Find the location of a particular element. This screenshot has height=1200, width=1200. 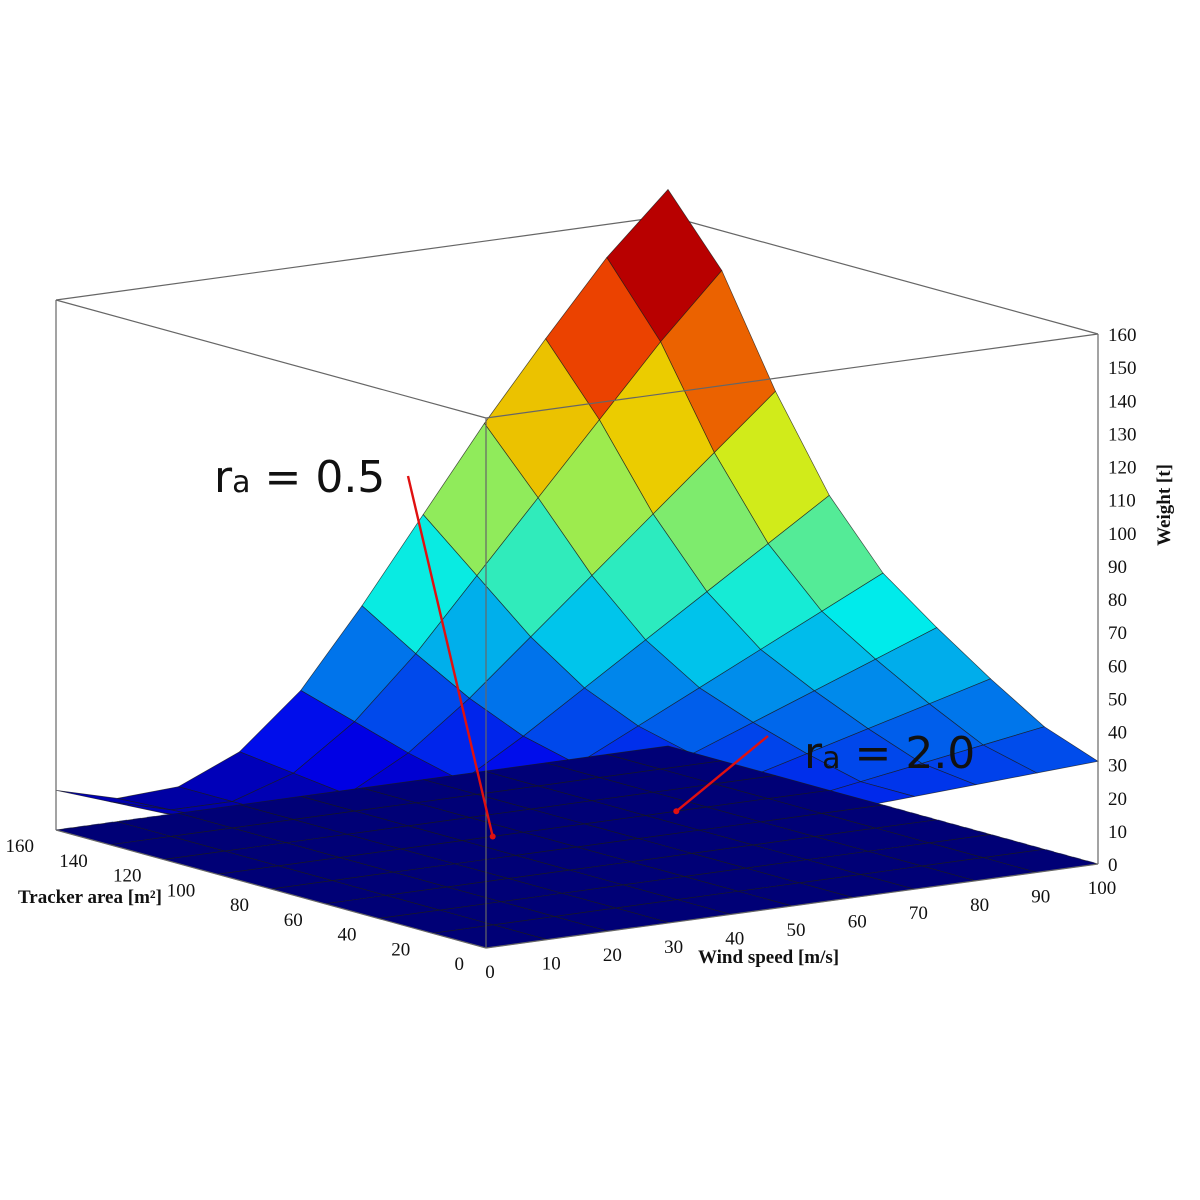

z-tick-label: 140 is located at coordinates (1122, 401).